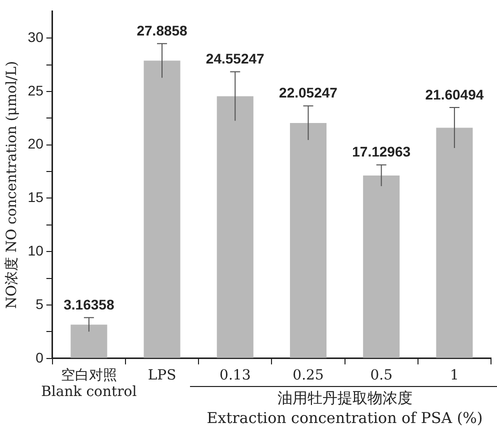 This screenshot has width=497, height=428. I want to click on y-tick-label: 0, so click(40, 357).